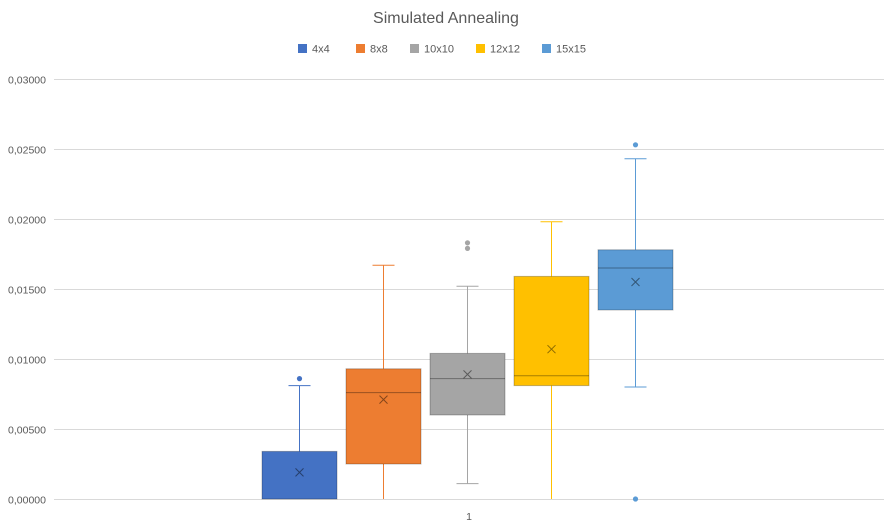  What do you see at coordinates (446, 18) in the screenshot?
I see `chart-title: Simulated Annealing` at bounding box center [446, 18].